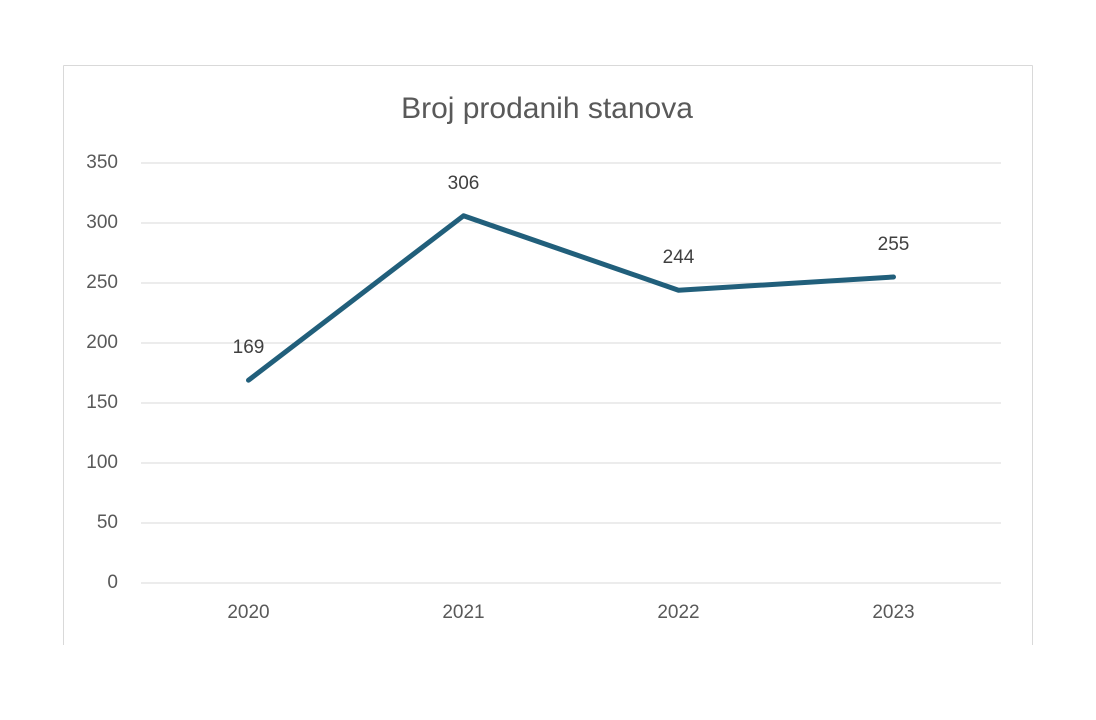 The width and height of the screenshot is (1096, 720). Describe the element at coordinates (463, 612) in the screenshot. I see `x-tick-label: 2021` at that location.